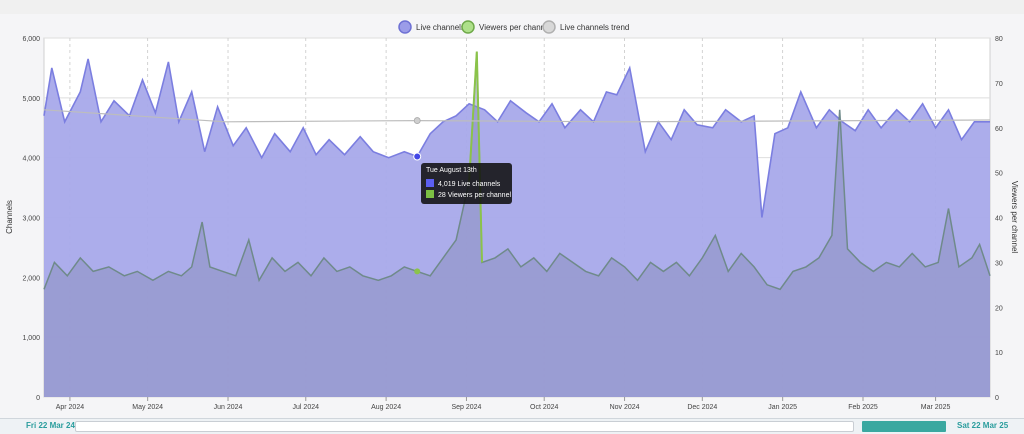 Image resolution: width=1024 pixels, height=434 pixels. What do you see at coordinates (31, 159) in the screenshot?
I see `y-left-tick-label: 4,000` at bounding box center [31, 159].